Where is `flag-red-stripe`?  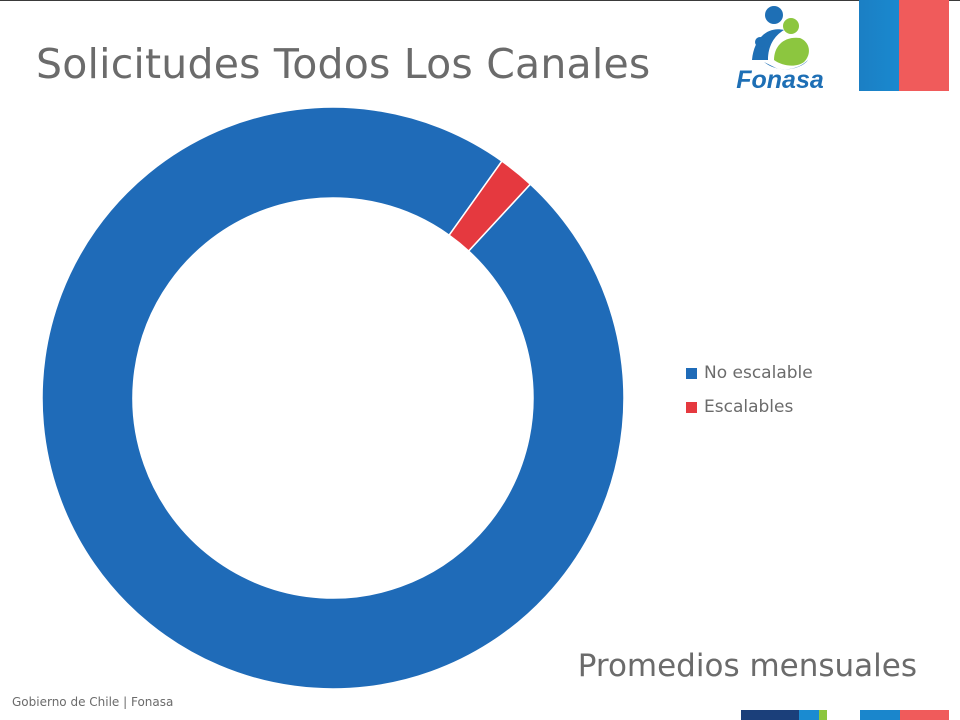 flag-red-stripe is located at coordinates (924, 45).